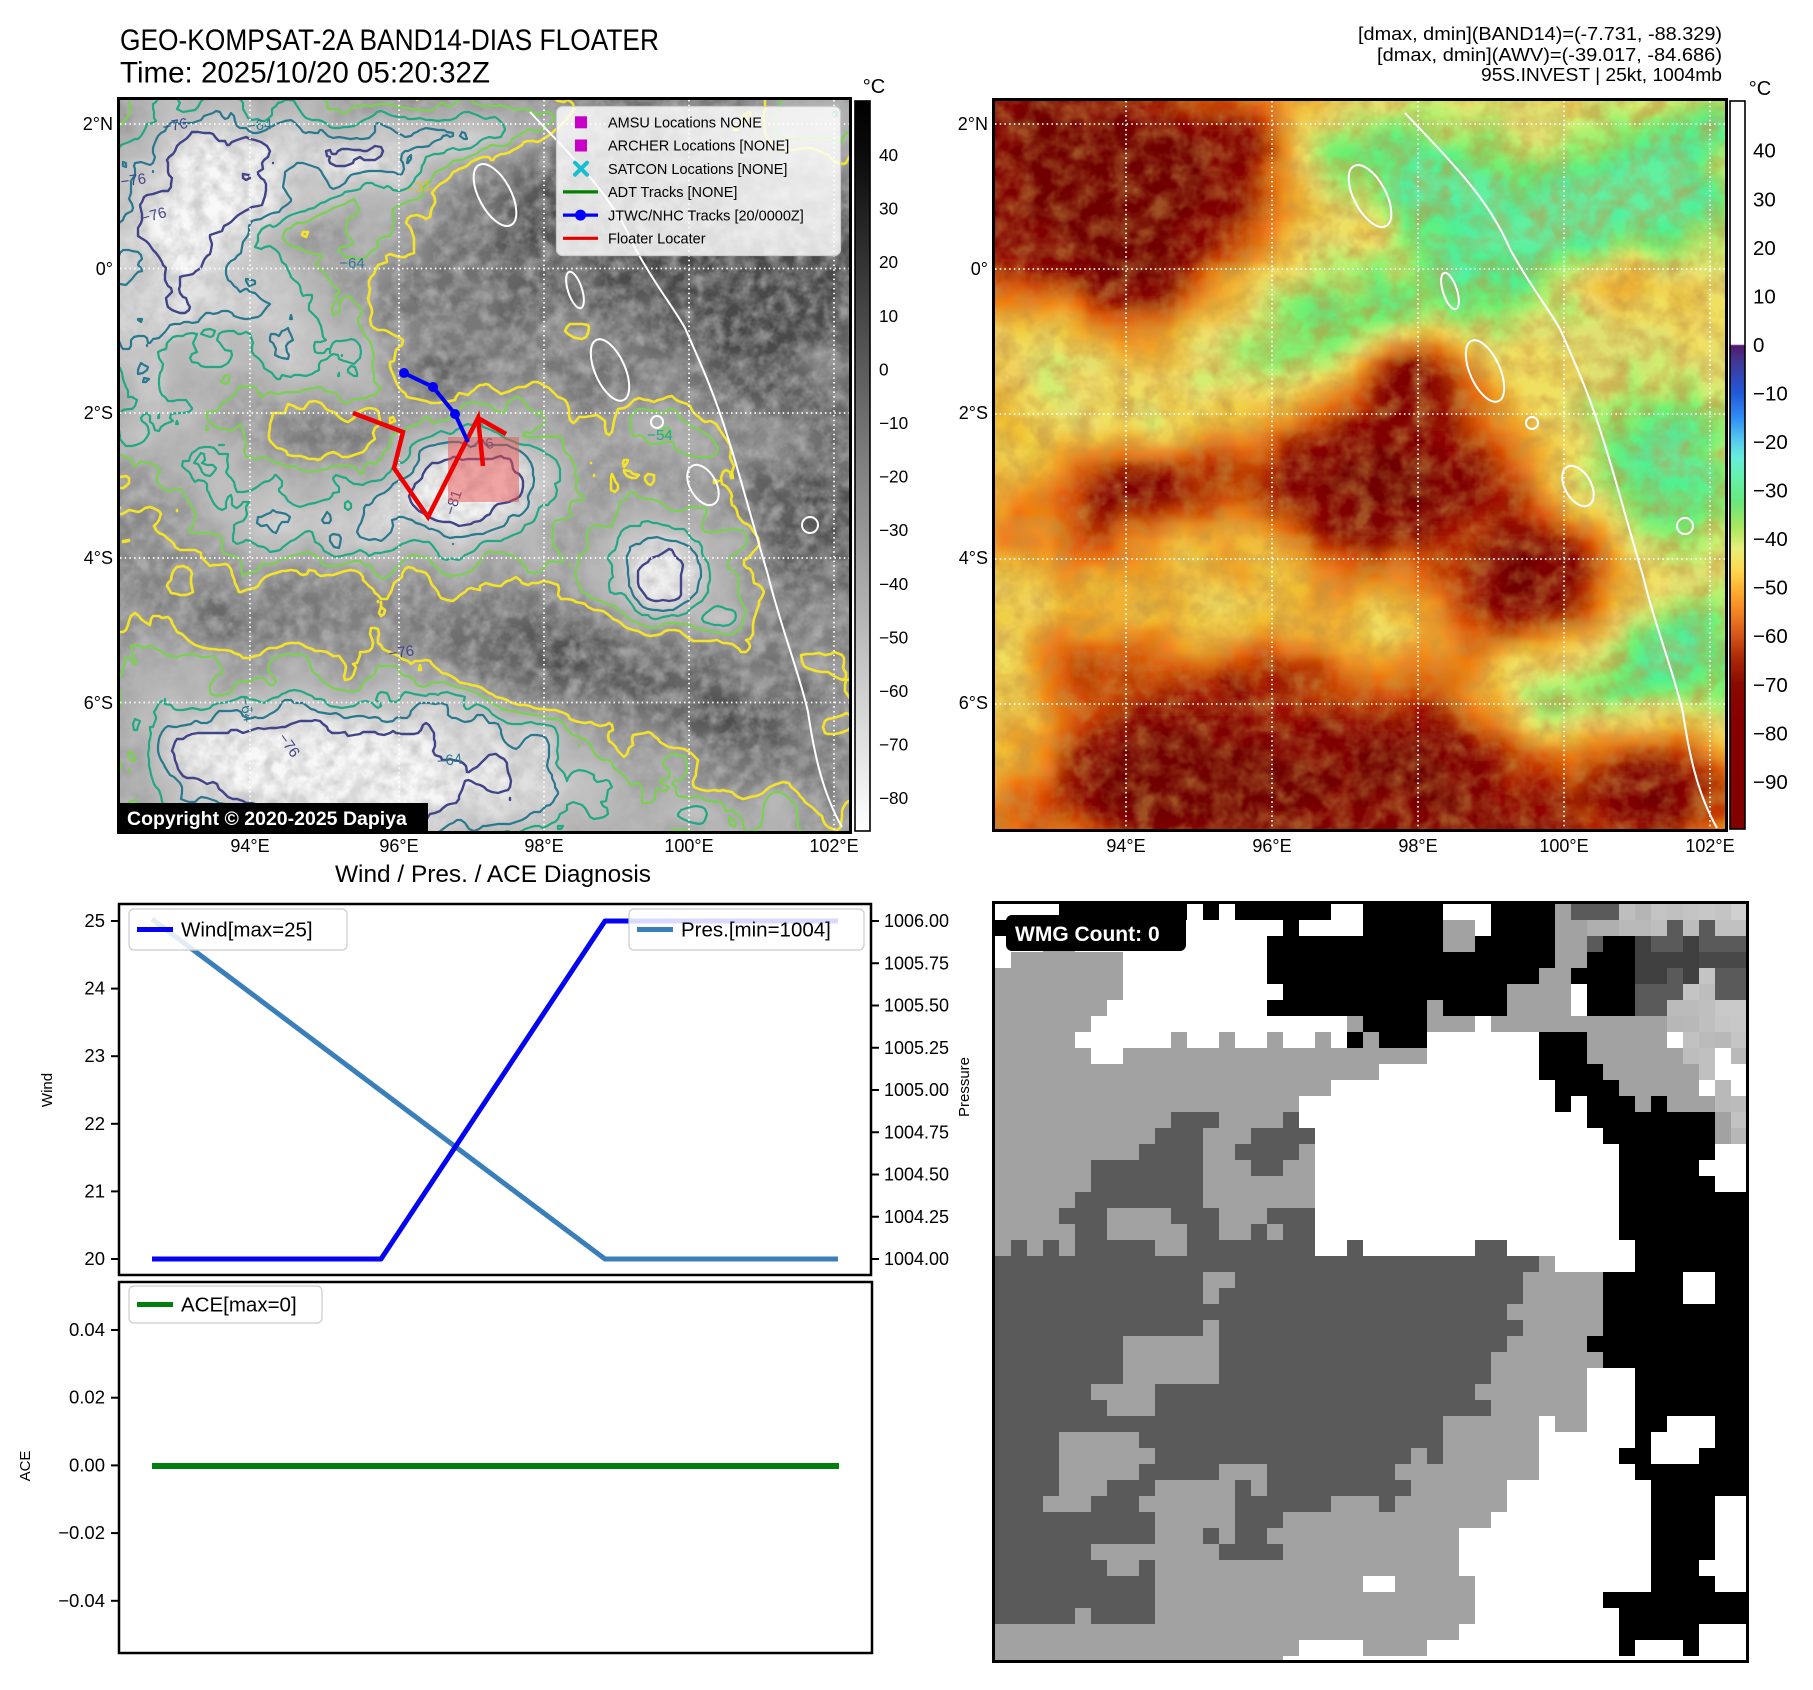 Image resolution: width=1813 pixels, height=1690 pixels. Describe the element at coordinates (697, 170) in the screenshot. I see `svg-text: SATCON Locations [NONE]` at that location.